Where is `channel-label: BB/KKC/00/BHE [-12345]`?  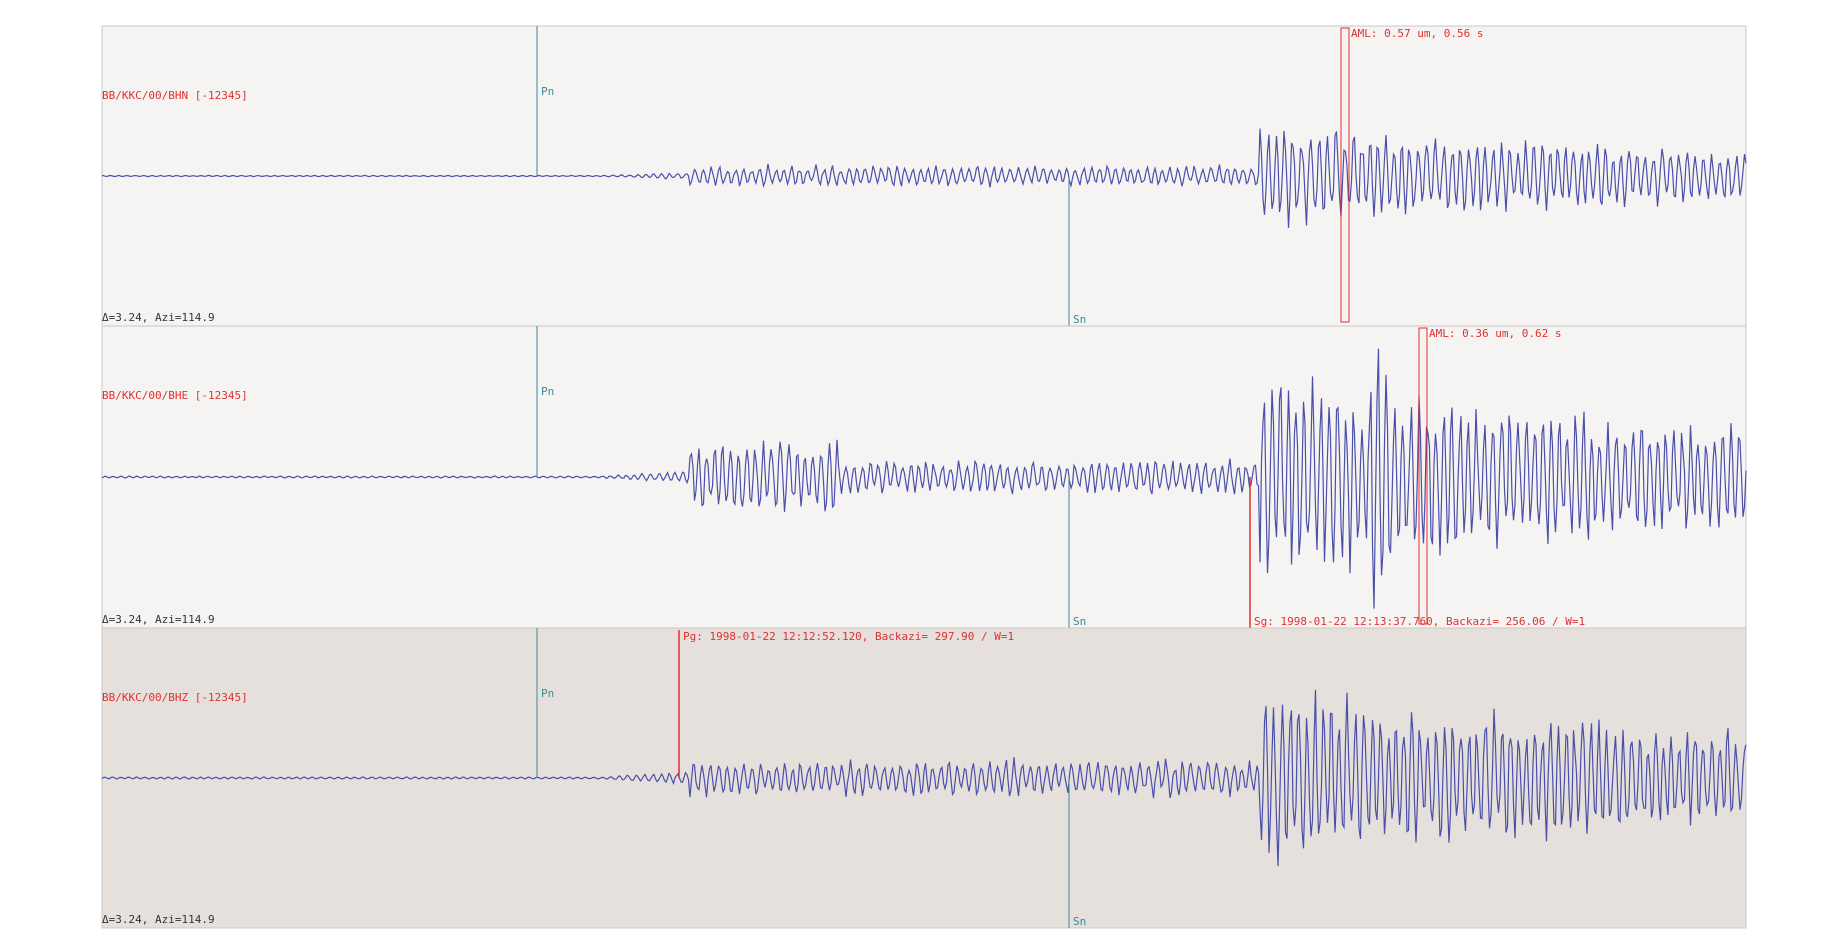 channel-label: BB/KKC/00/BHE [-12345] is located at coordinates (175, 395).